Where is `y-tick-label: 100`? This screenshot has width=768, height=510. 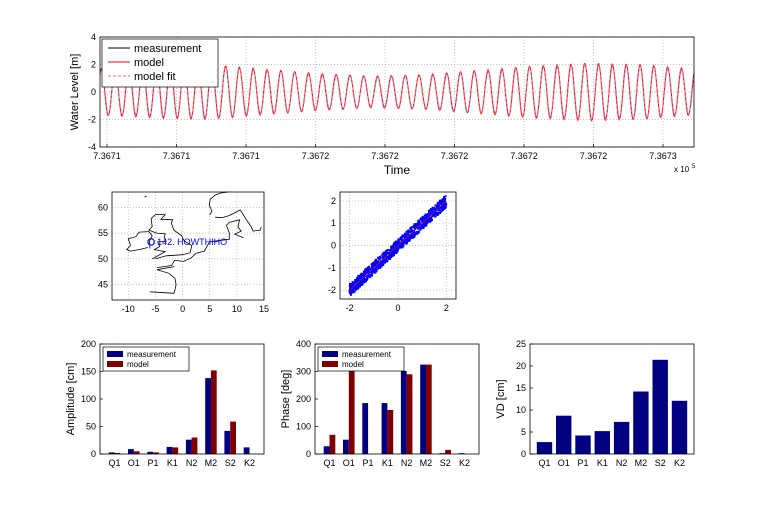
y-tick-label: 100 is located at coordinates (303, 427).